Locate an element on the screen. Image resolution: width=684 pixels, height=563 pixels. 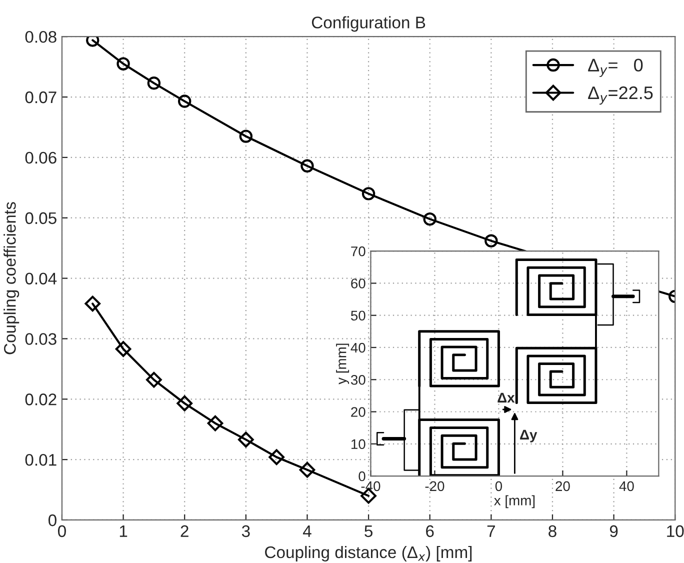
y-tick-label: 30 is located at coordinates (358, 379).